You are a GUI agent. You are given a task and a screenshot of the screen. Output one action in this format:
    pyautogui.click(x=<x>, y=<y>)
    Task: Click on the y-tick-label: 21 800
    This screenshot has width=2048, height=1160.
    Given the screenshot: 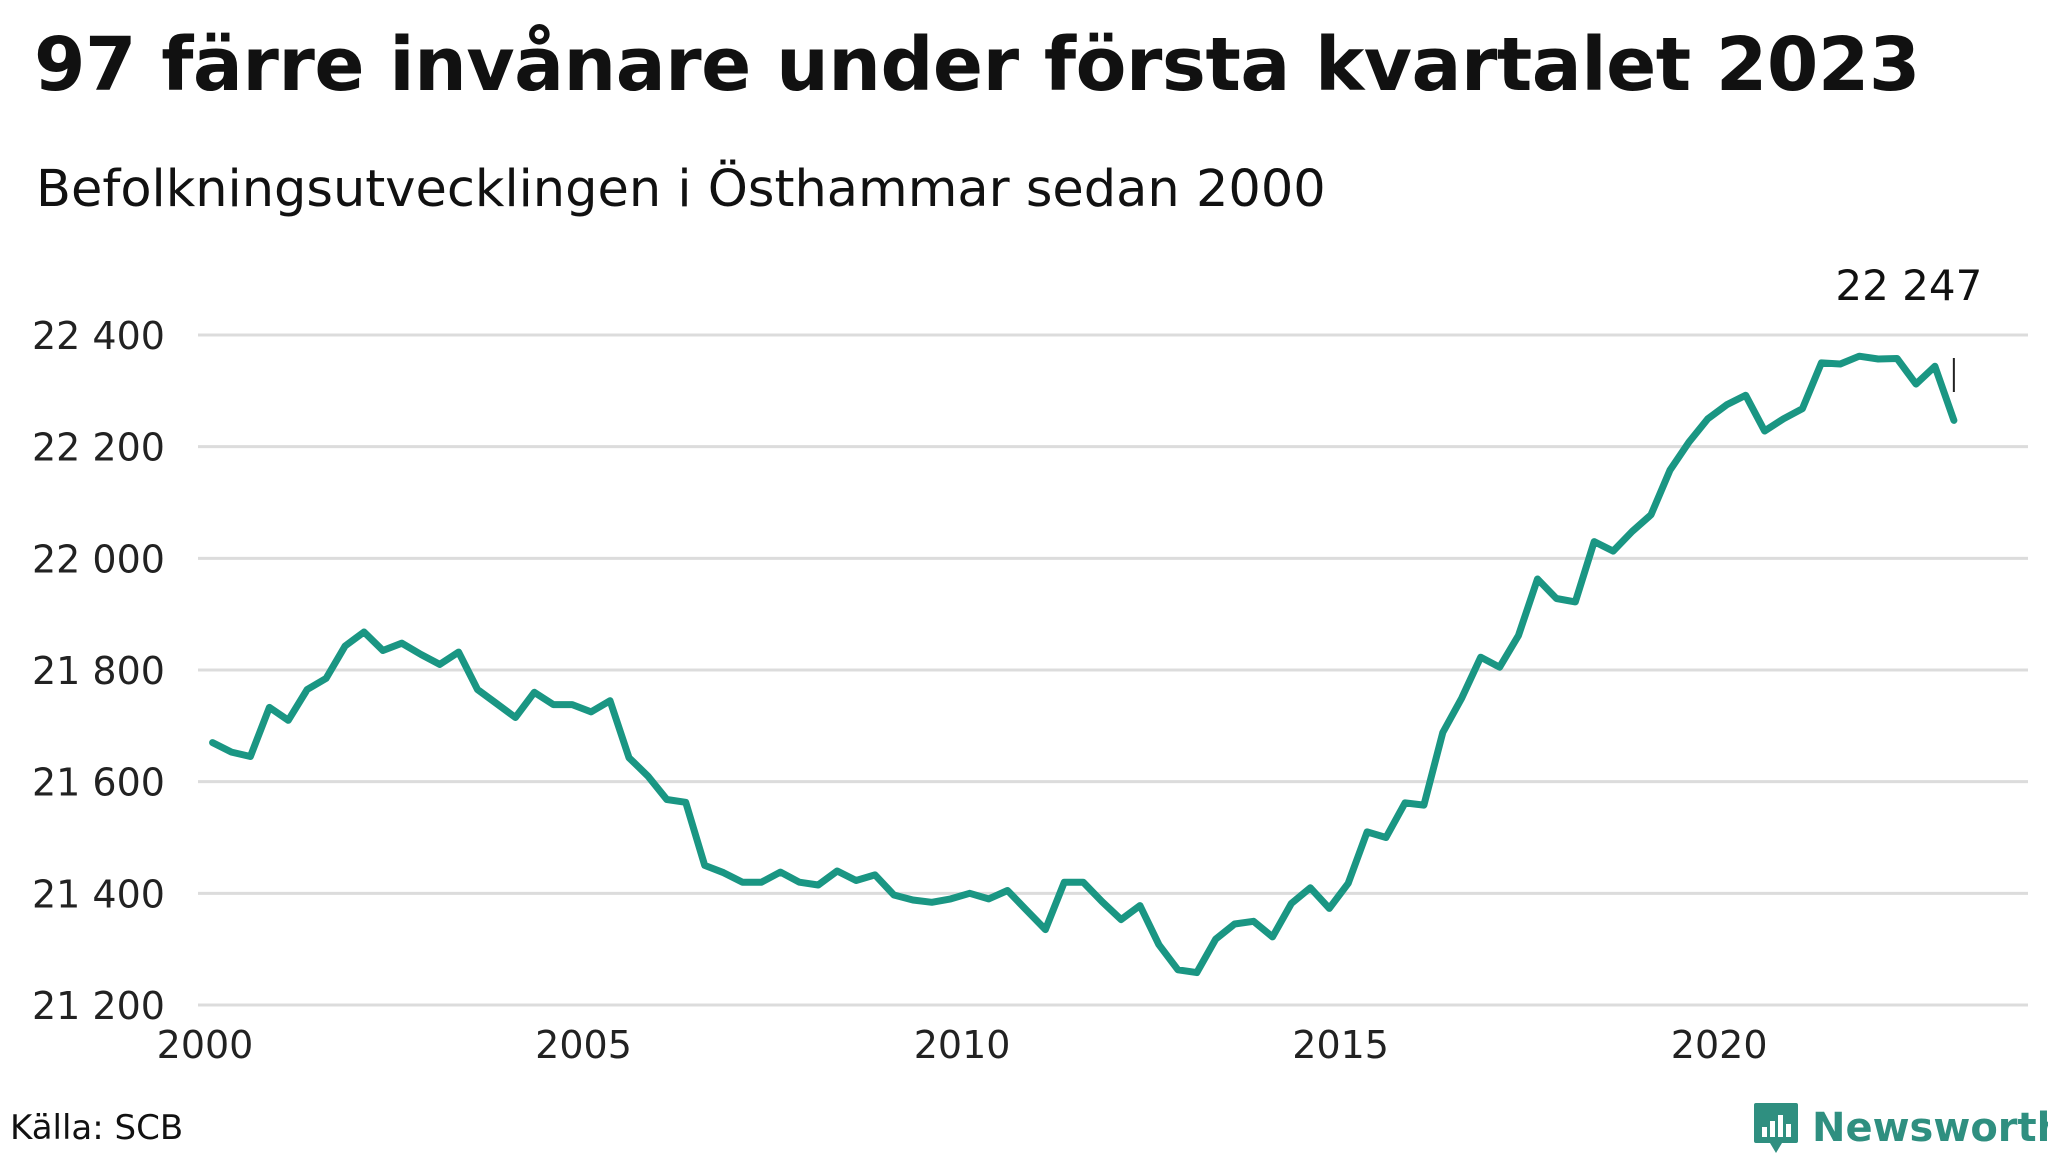 What is the action you would take?
    pyautogui.click(x=98, y=671)
    